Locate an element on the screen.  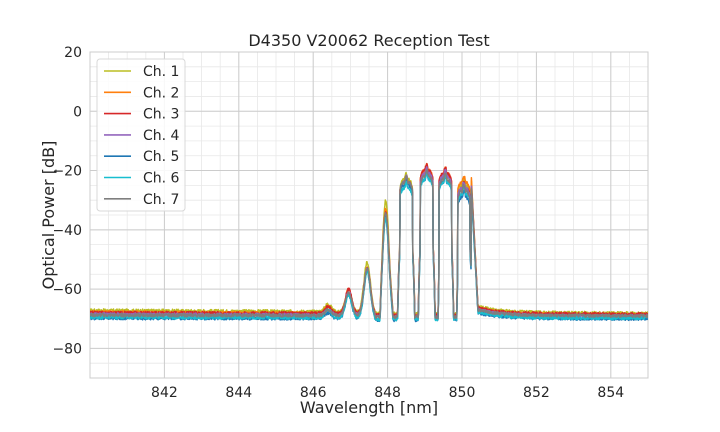
legend-label: Ch. 2 is located at coordinates (161, 93).